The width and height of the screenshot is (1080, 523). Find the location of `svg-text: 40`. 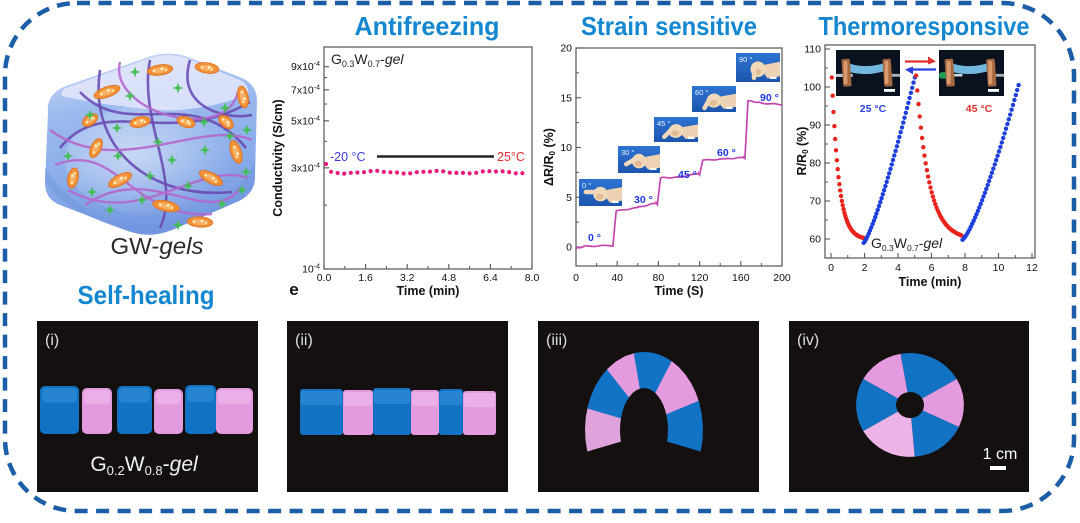

svg-text: 40 is located at coordinates (617, 278).